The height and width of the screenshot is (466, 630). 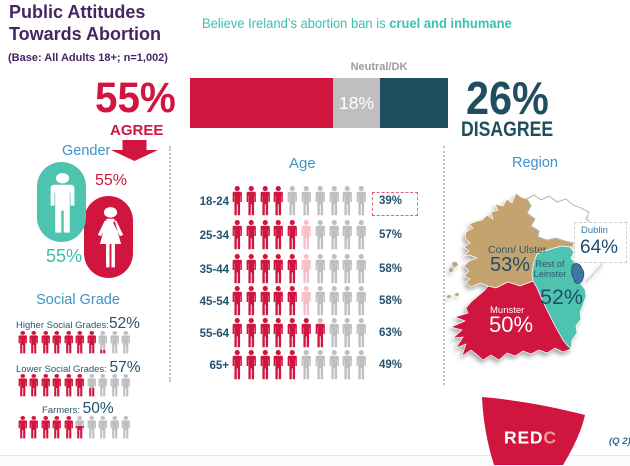 I want to click on svg-text: REDC, so click(x=530, y=438).